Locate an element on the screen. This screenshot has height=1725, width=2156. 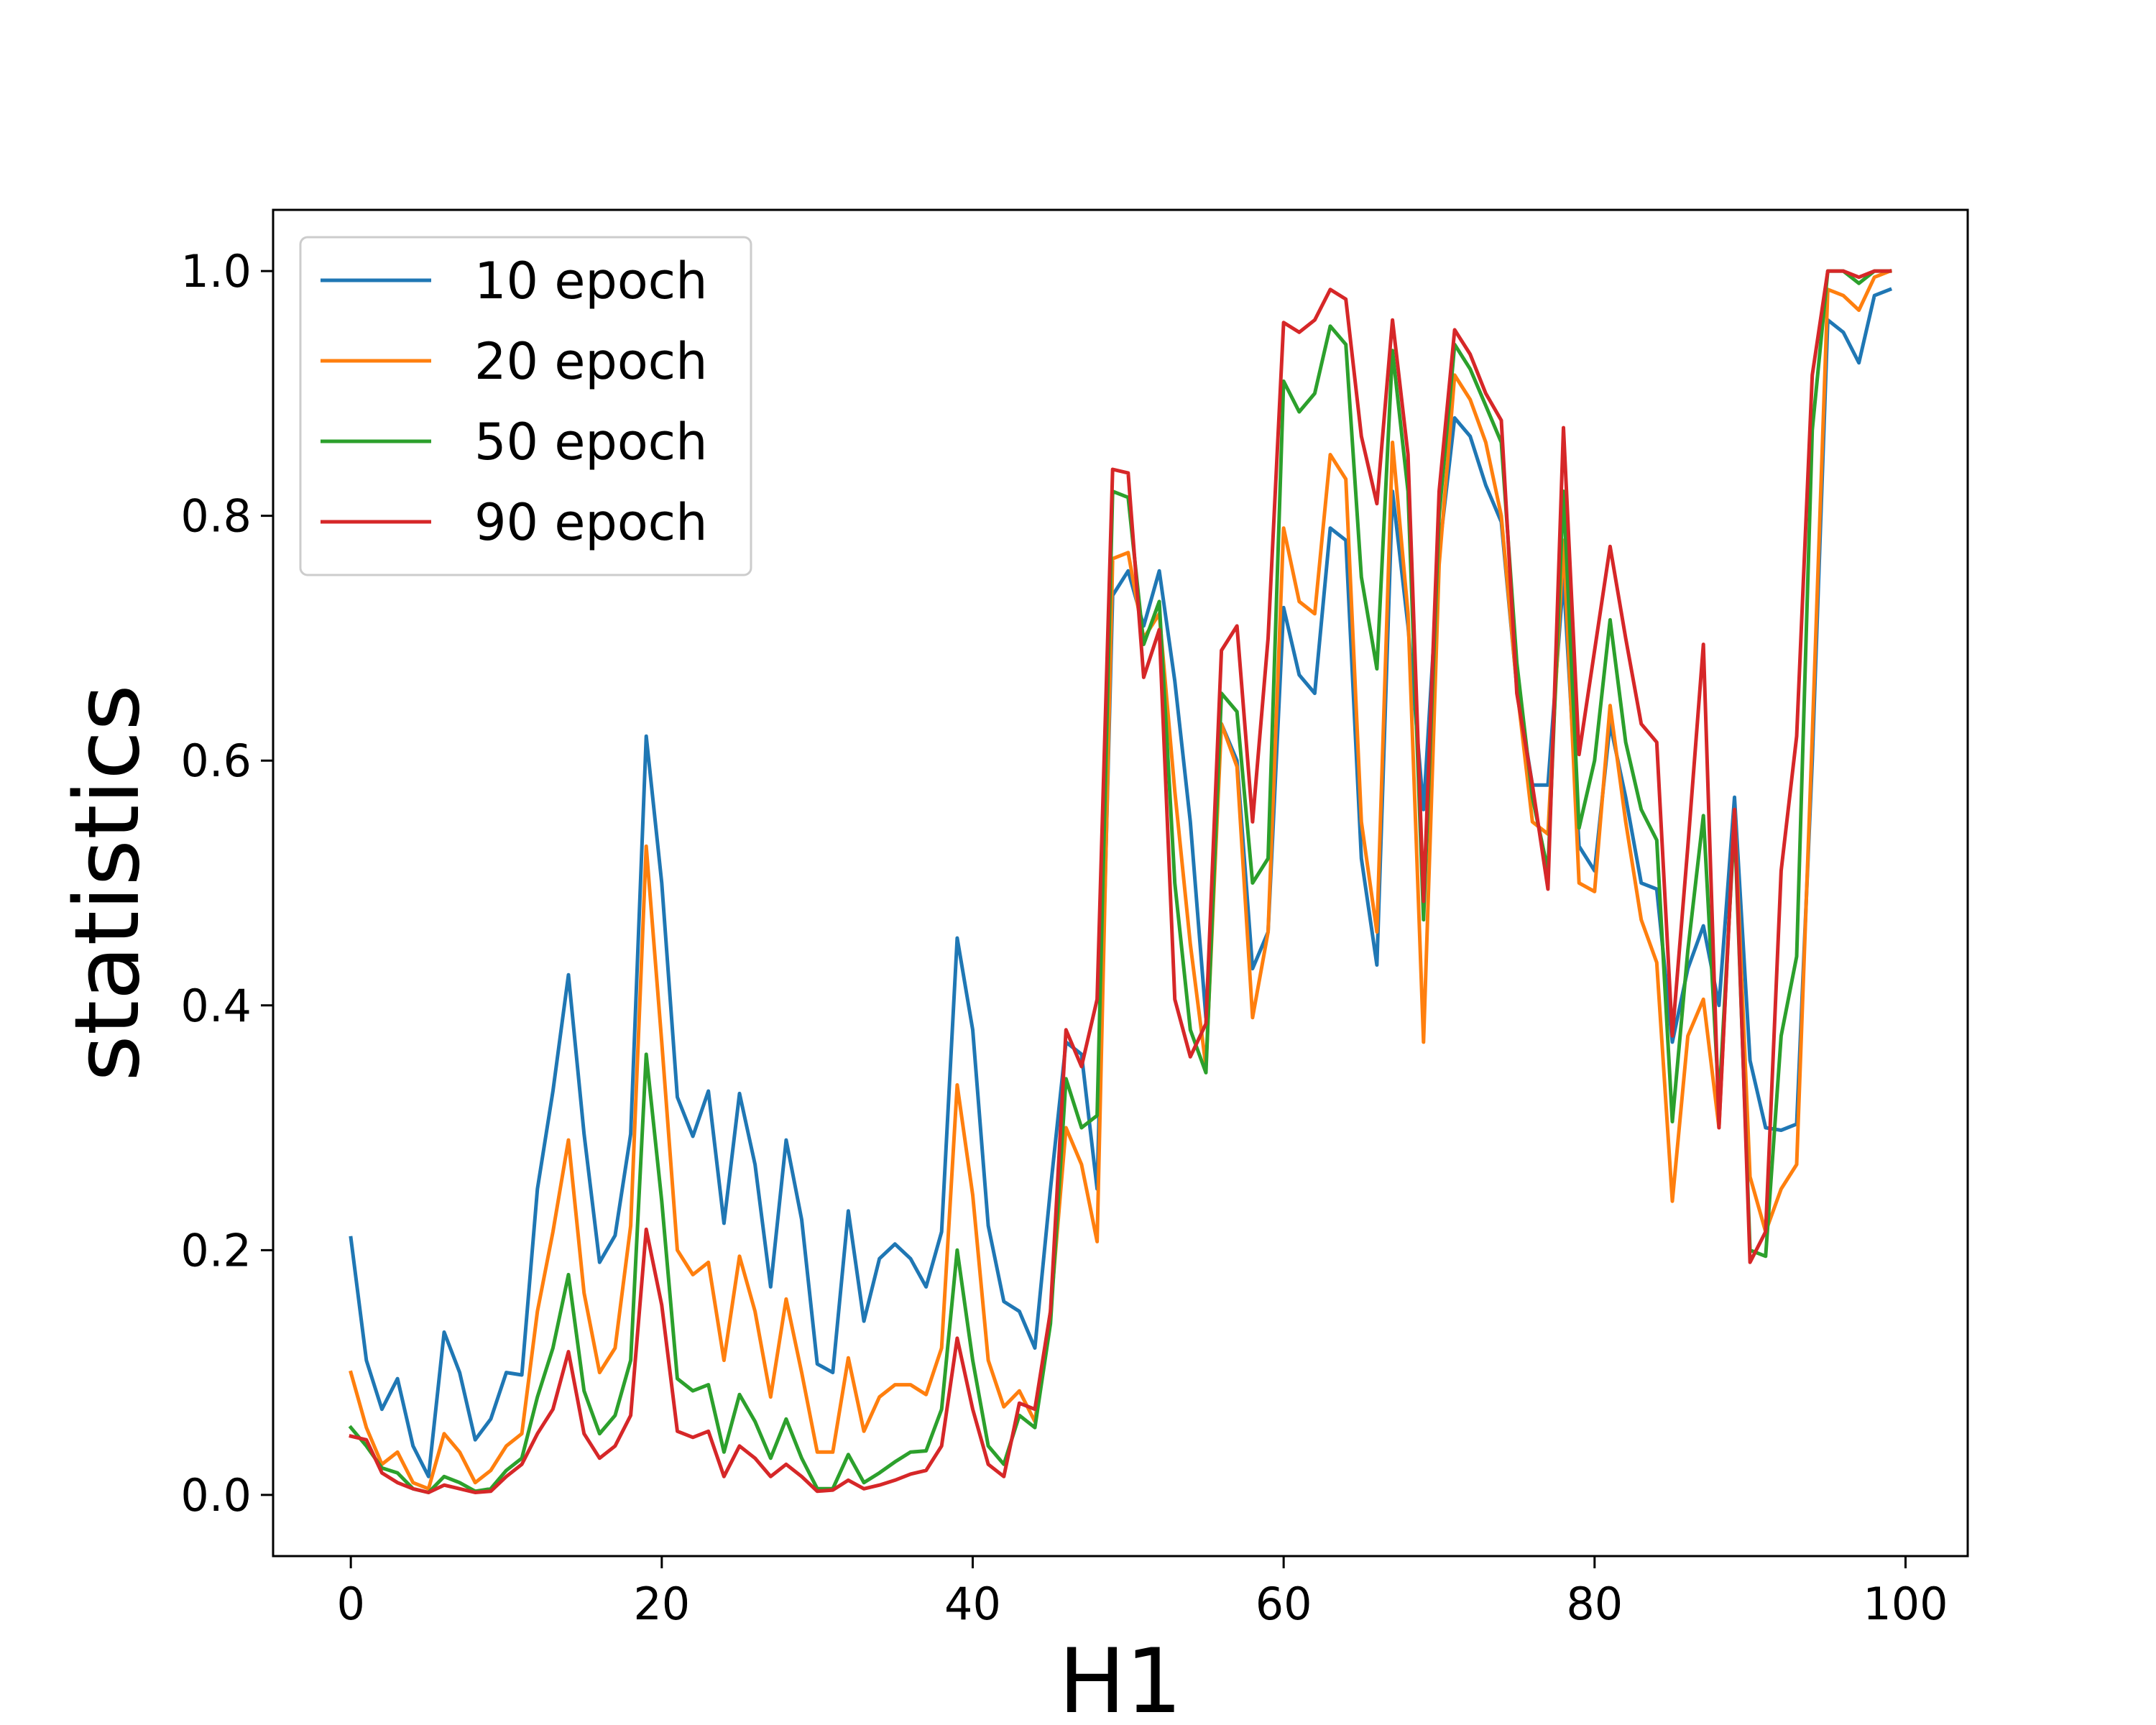
y-axis: 0.0 0.2 0.4 0.6 0.8 1.0 is located at coordinates (227, 883).